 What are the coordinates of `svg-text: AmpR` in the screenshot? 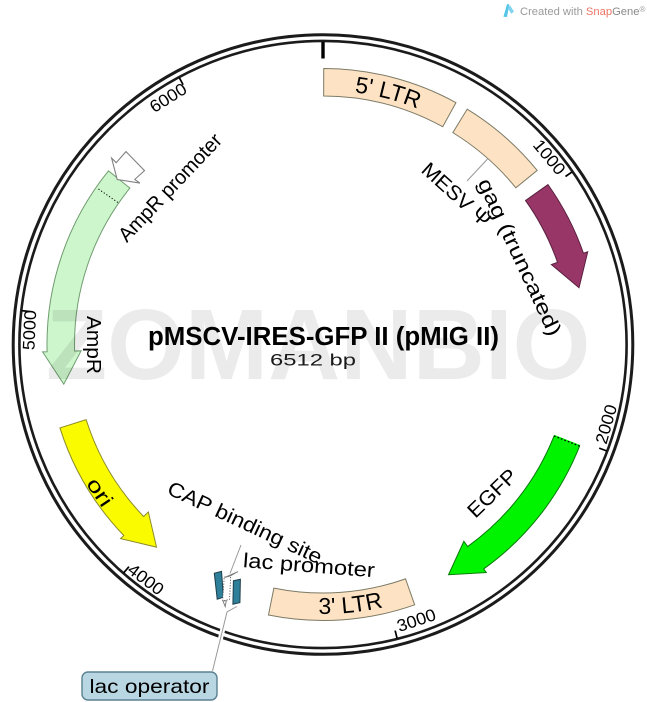 It's located at (93, 345).